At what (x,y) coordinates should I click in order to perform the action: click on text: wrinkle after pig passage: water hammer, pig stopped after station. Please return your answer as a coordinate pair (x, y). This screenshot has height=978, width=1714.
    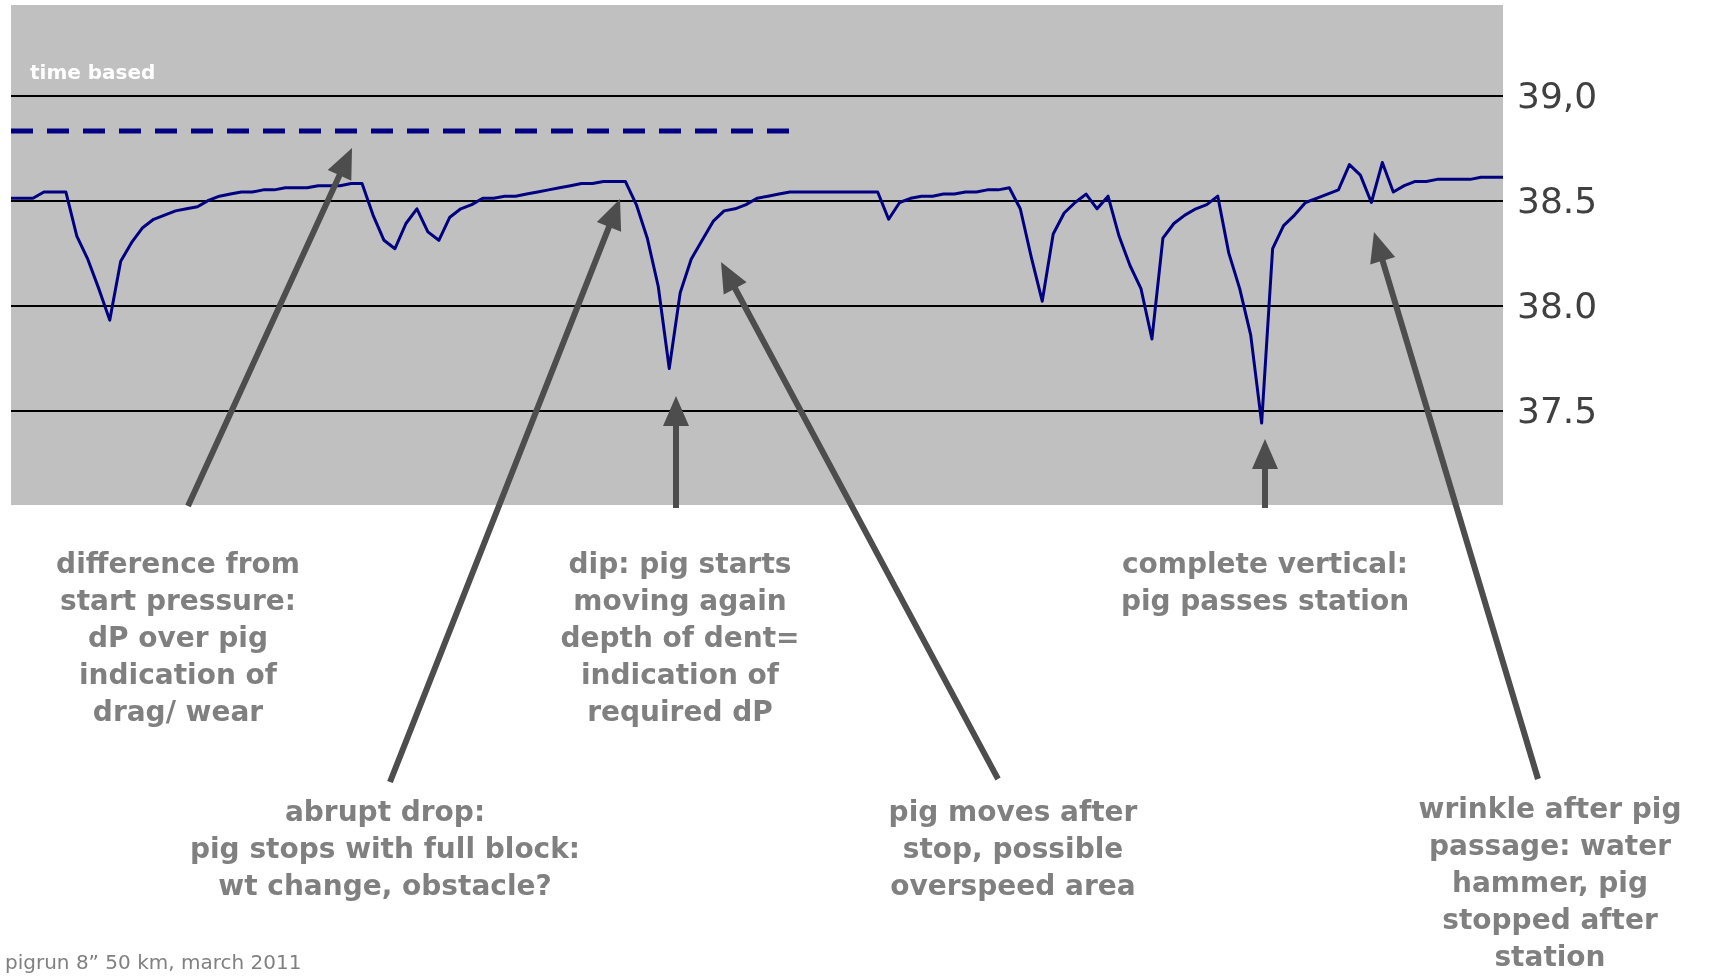
    Looking at the image, I should click on (1550, 883).